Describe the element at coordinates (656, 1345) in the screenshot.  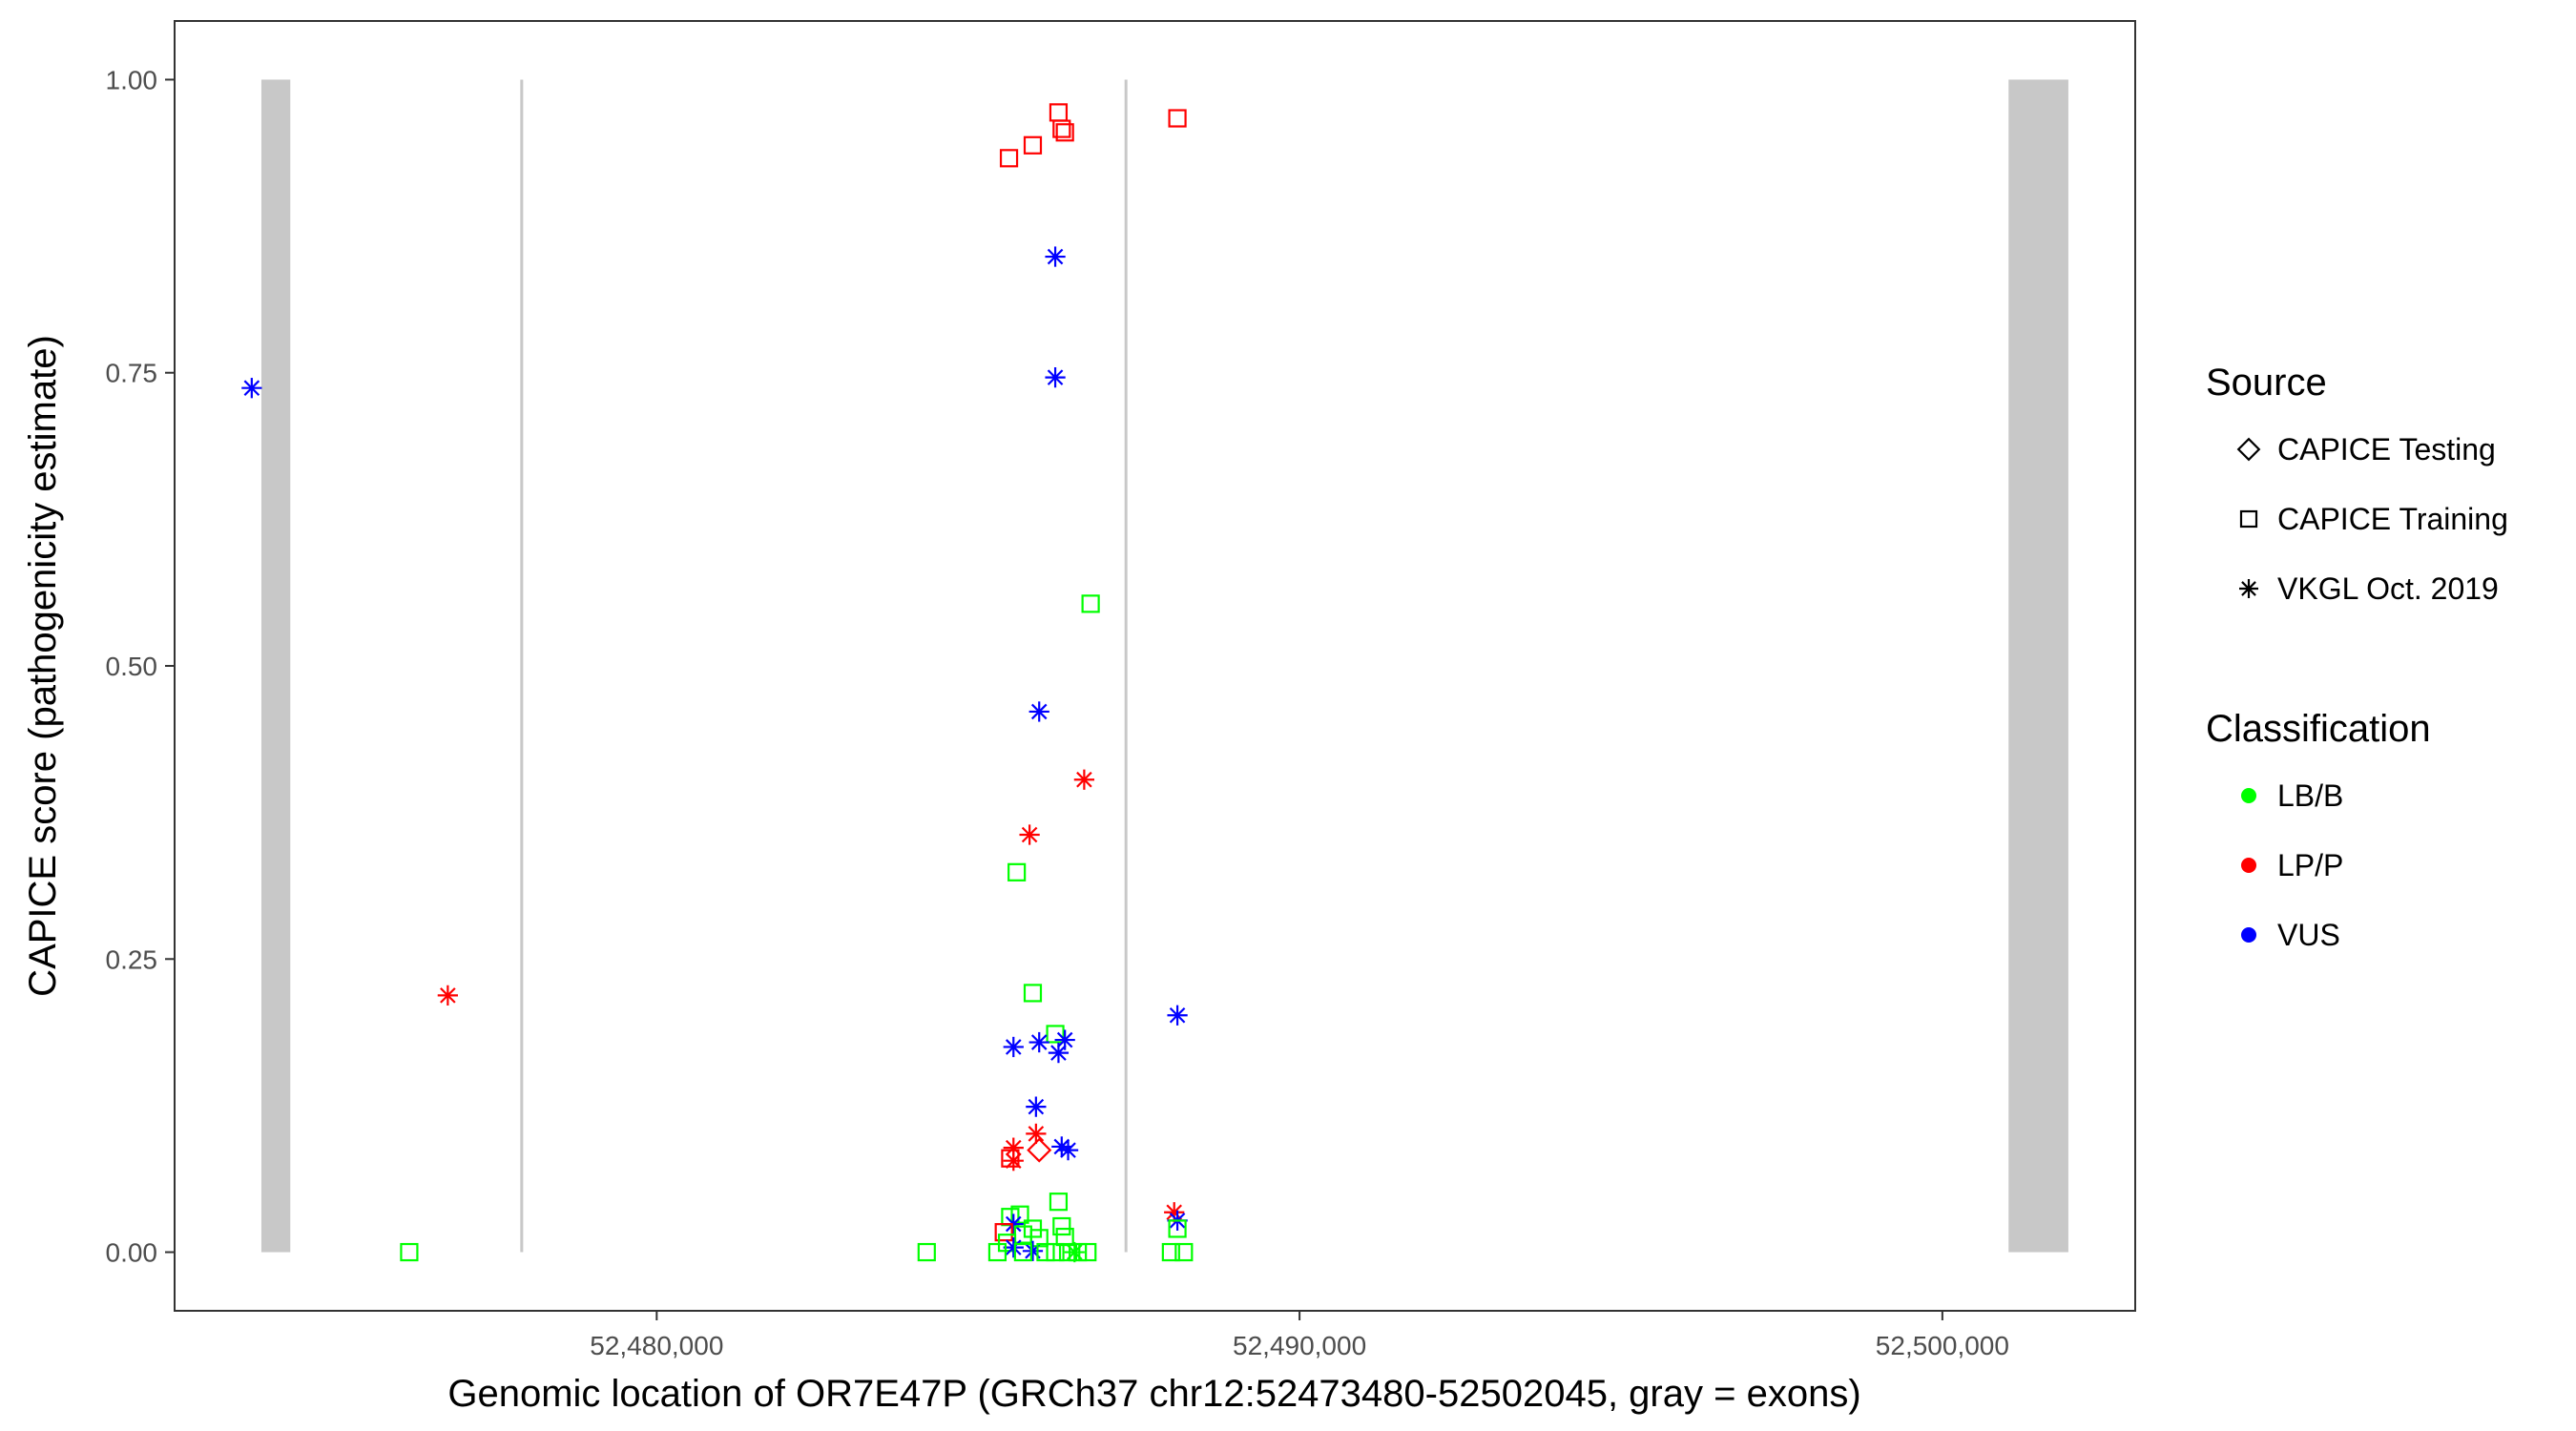
I see `x-tick-label-1: 52,480,000` at that location.